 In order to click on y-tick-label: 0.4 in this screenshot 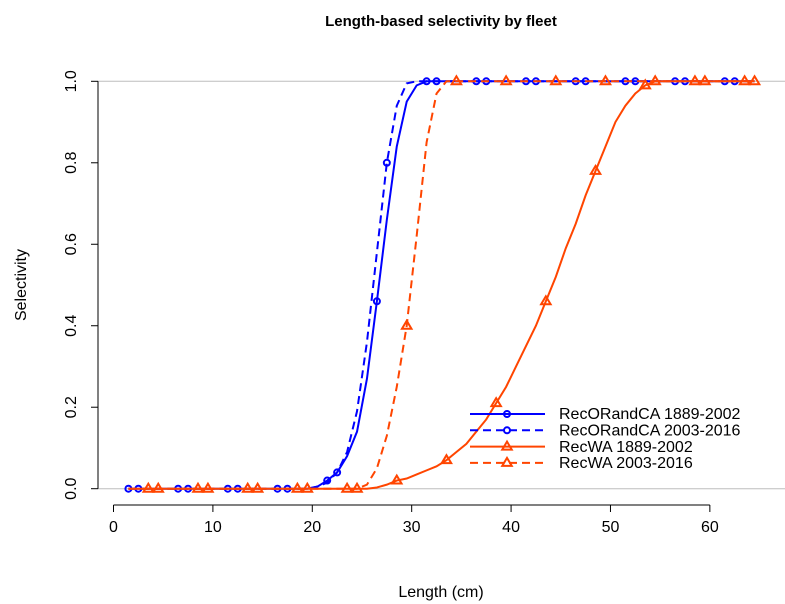, I will do `click(71, 326)`.